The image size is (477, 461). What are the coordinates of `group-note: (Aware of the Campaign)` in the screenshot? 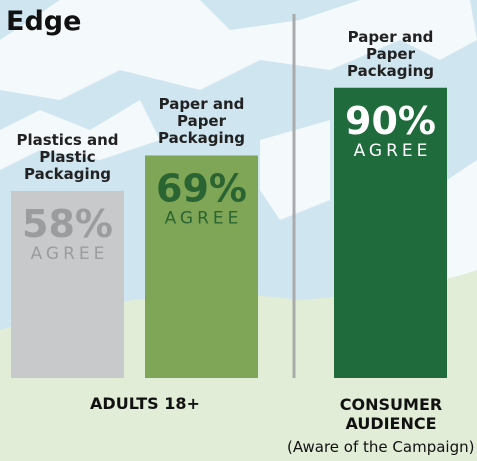 It's located at (381, 447).